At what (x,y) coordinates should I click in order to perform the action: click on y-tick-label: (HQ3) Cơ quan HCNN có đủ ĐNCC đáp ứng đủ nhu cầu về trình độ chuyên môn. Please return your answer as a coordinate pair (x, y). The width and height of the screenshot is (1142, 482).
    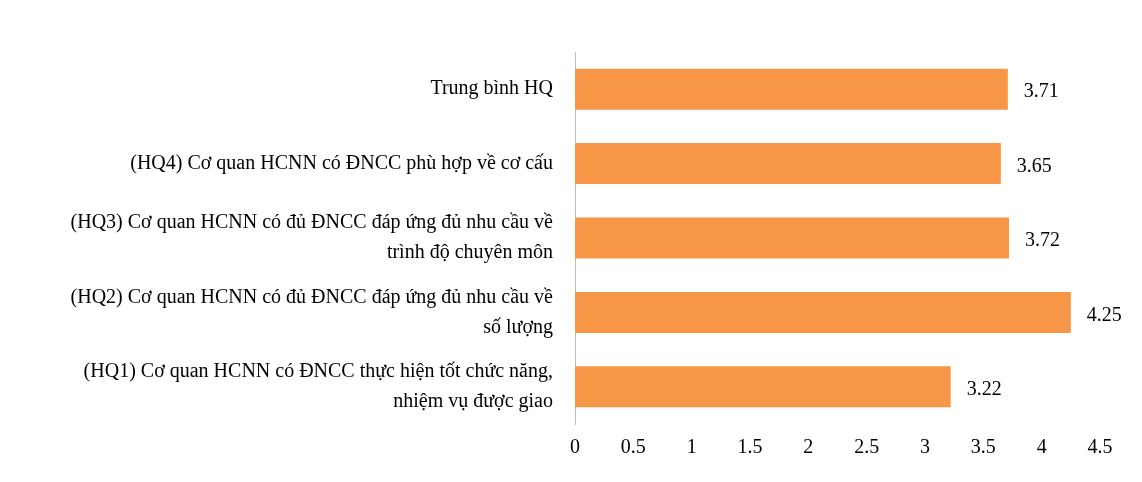
    Looking at the image, I should click on (312, 237).